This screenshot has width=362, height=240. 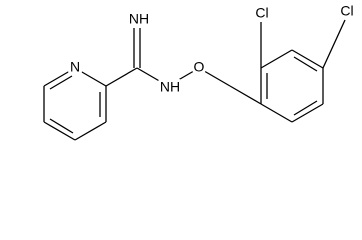 I want to click on atom-label: O, so click(x=199, y=67).